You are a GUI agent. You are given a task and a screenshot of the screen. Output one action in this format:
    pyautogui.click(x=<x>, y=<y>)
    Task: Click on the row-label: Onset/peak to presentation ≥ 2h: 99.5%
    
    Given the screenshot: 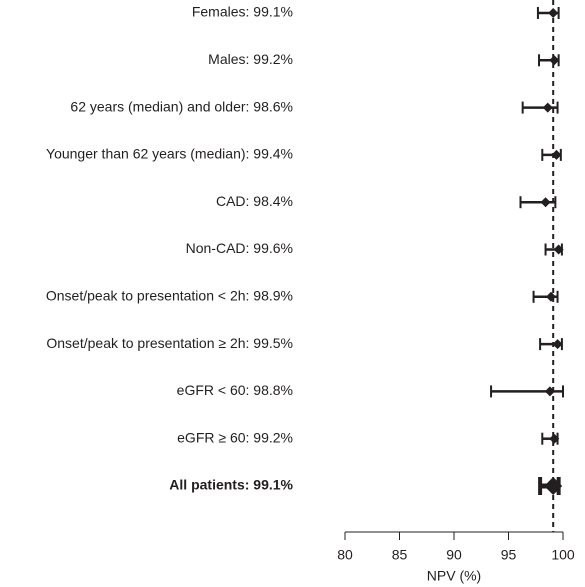 What is the action you would take?
    pyautogui.click(x=169, y=343)
    